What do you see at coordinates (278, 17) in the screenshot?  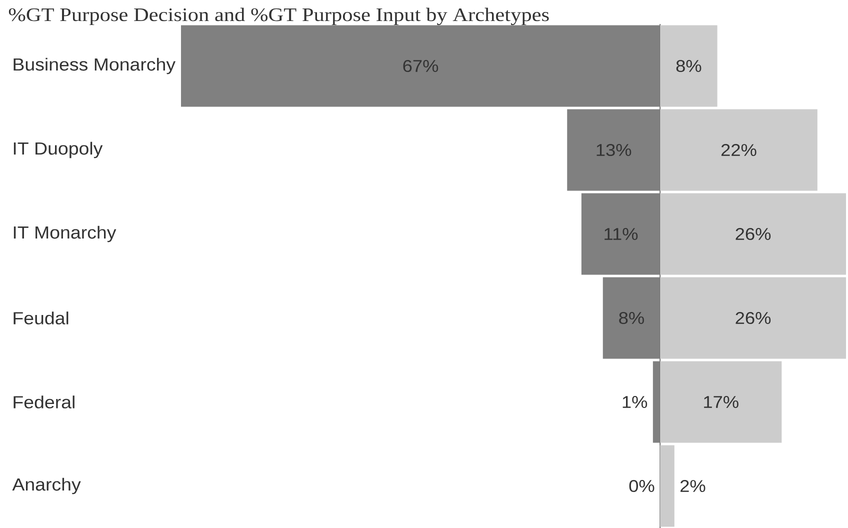 I see `chart-title: %GT Purpose Decision and %GT Purpose Input by Archetypes` at bounding box center [278, 17].